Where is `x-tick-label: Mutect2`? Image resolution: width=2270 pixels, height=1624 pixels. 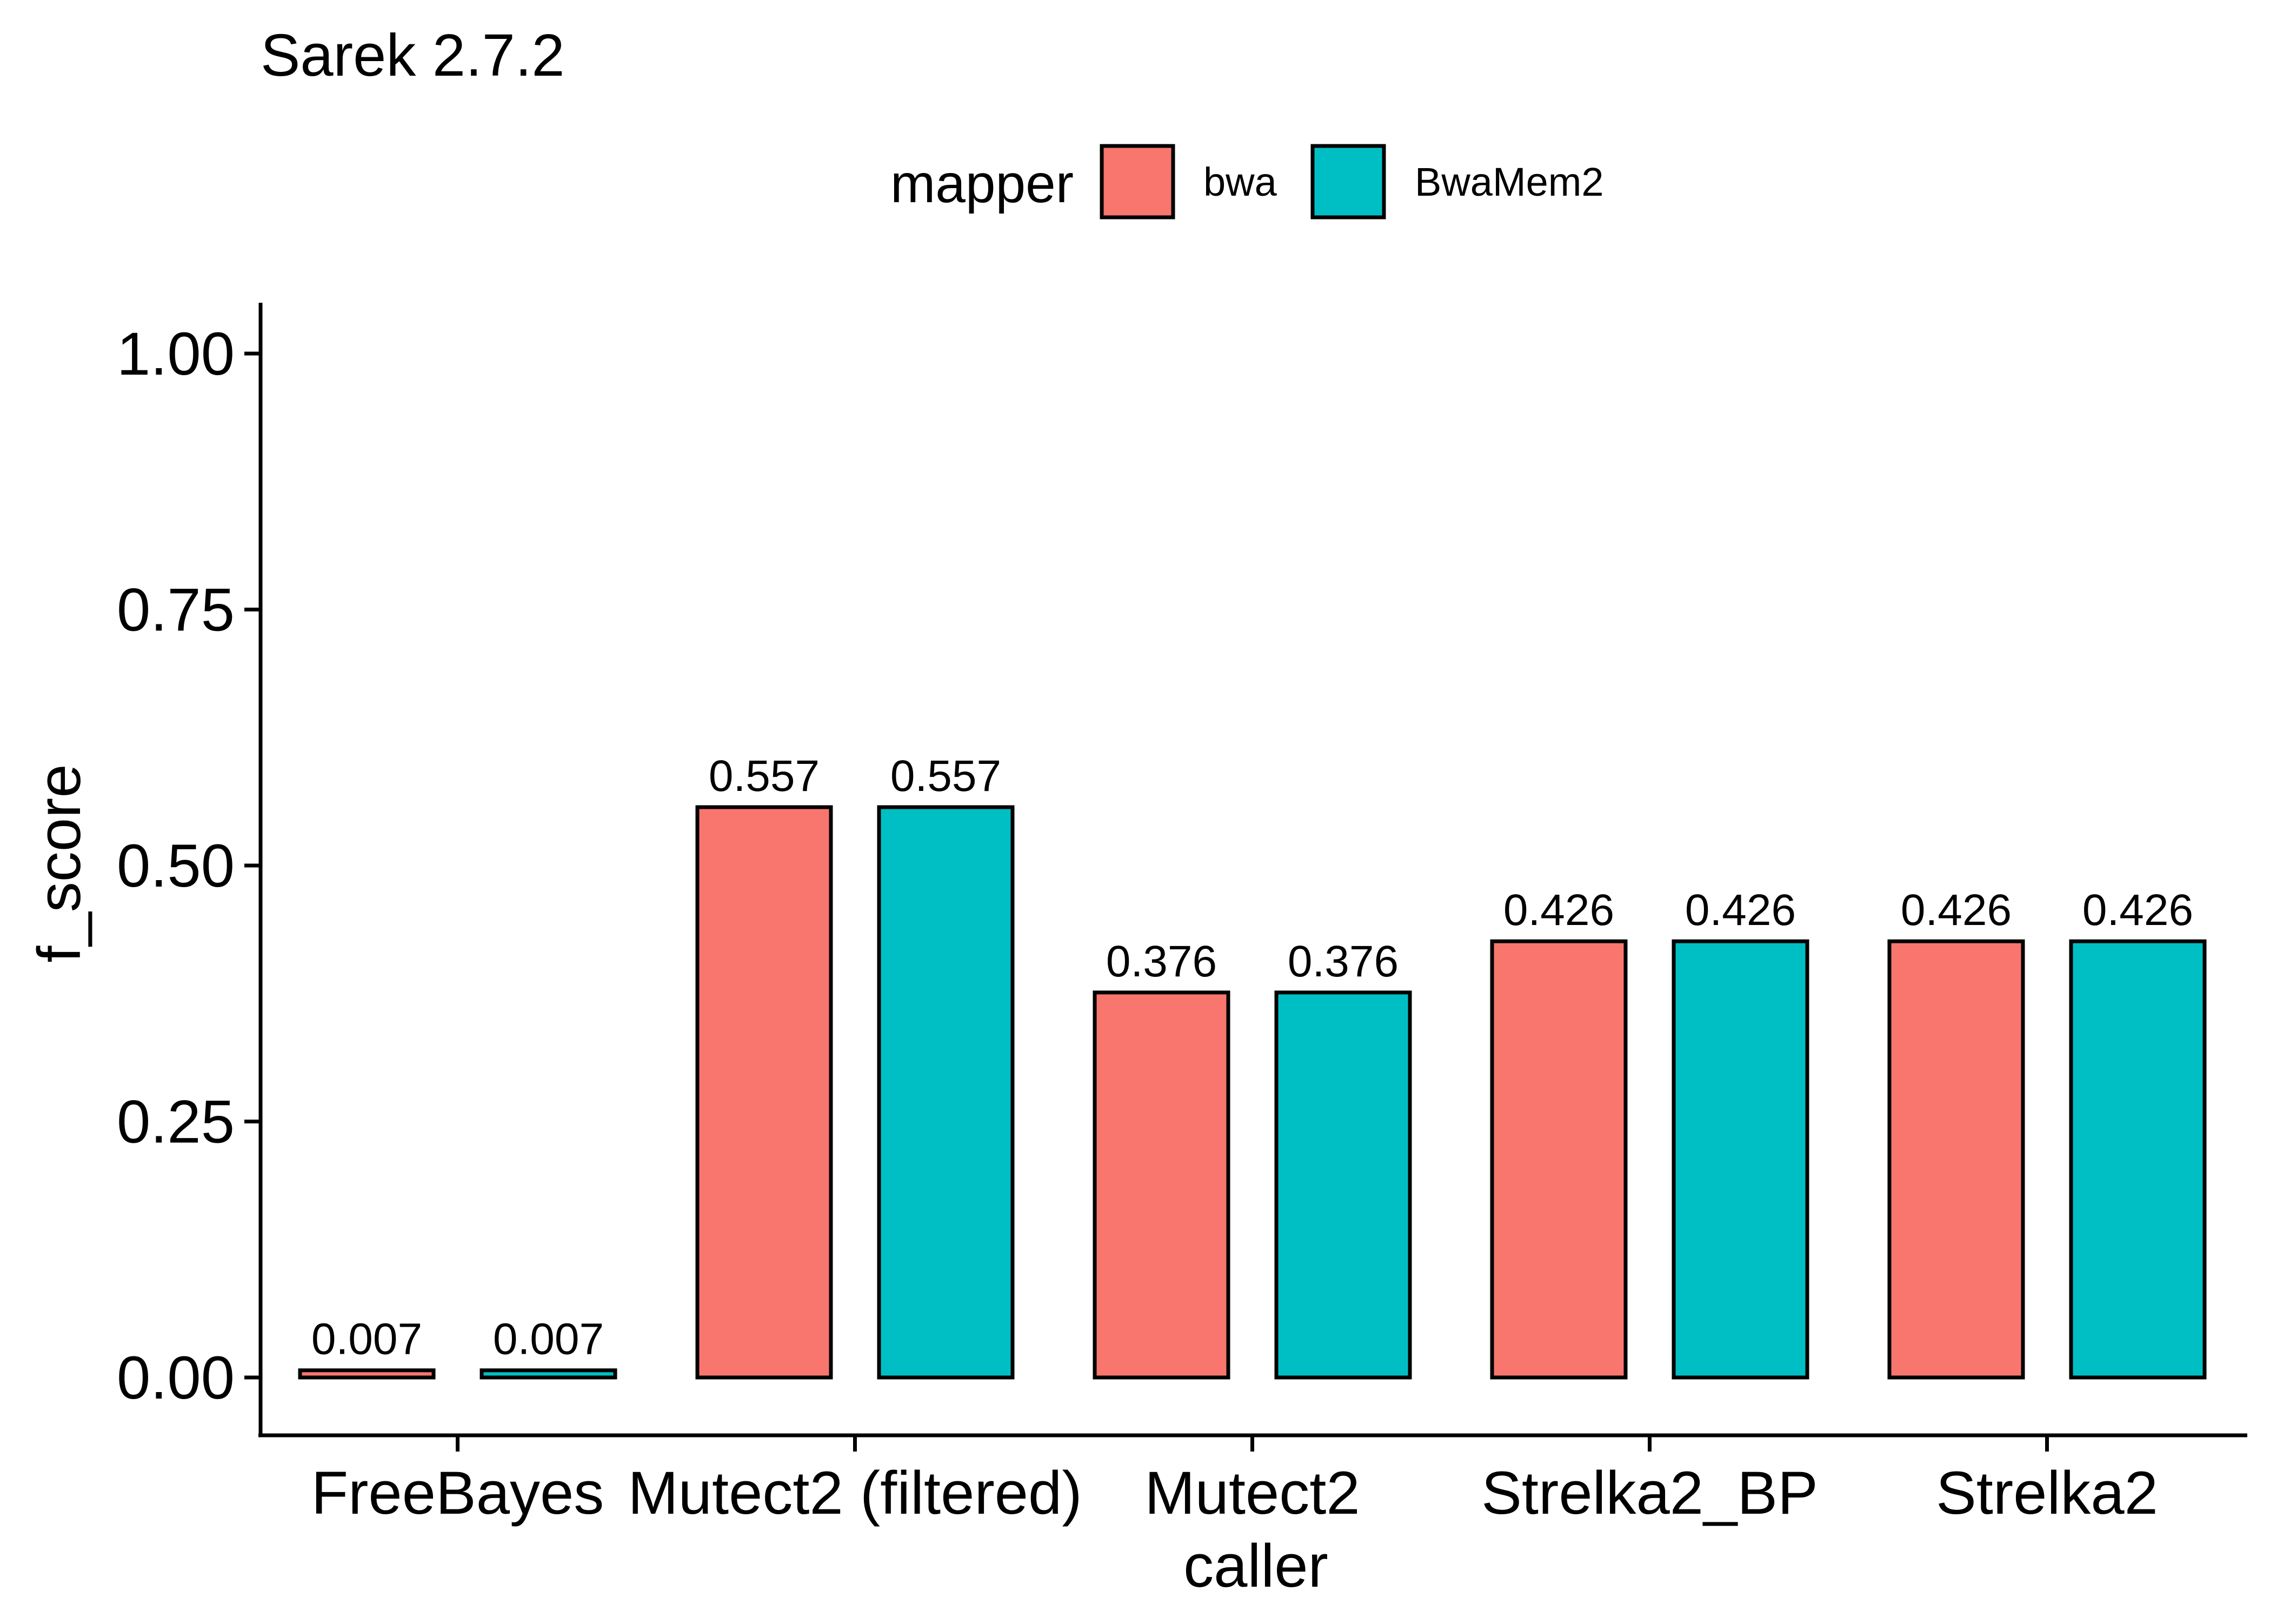 x-tick-label: Mutect2 is located at coordinates (1252, 1493).